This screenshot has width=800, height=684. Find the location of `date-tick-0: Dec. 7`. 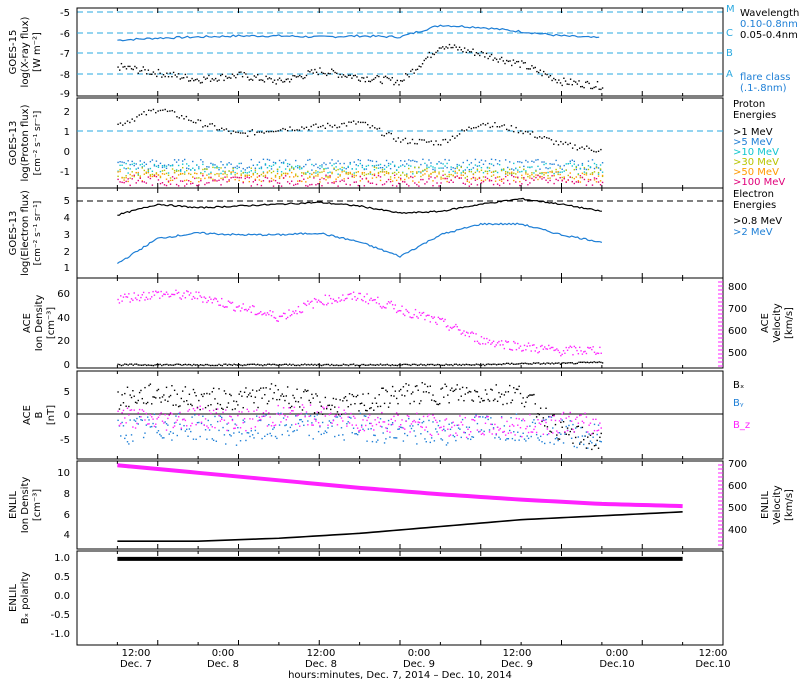

date-tick-0: Dec. 7 is located at coordinates (136, 664).